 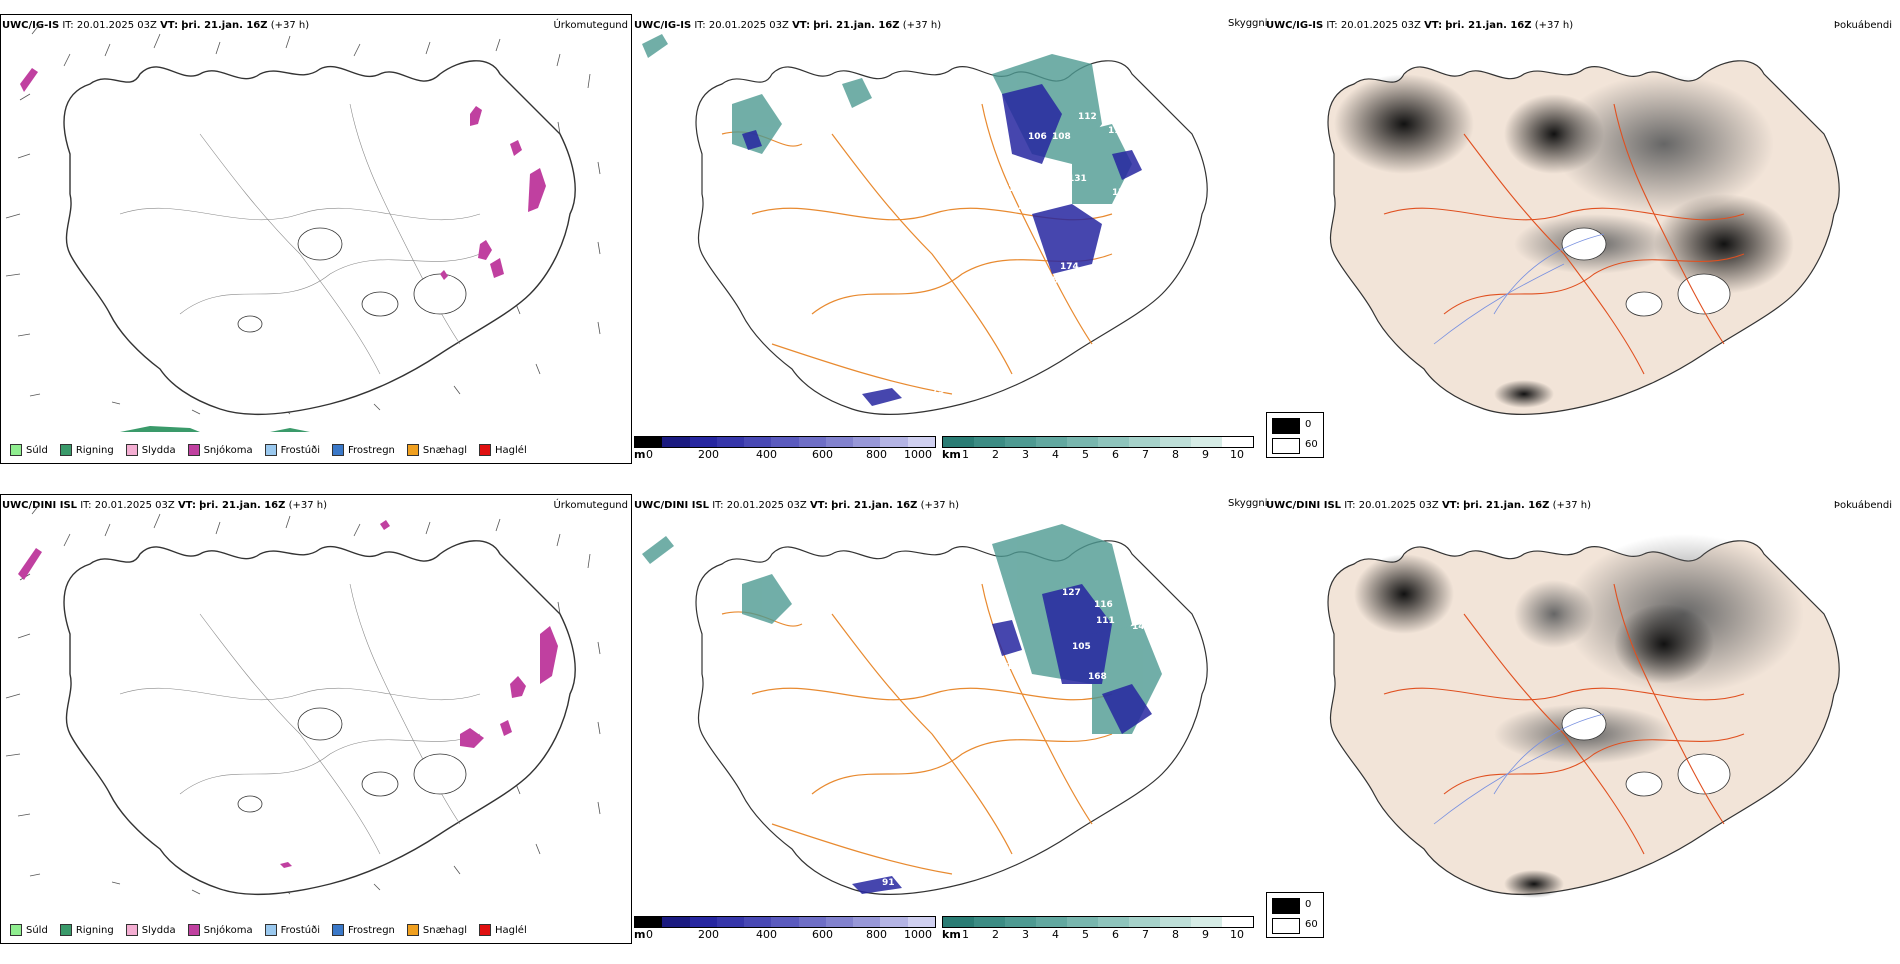 I want to click on precip-type-map, so click(x=303, y=699).